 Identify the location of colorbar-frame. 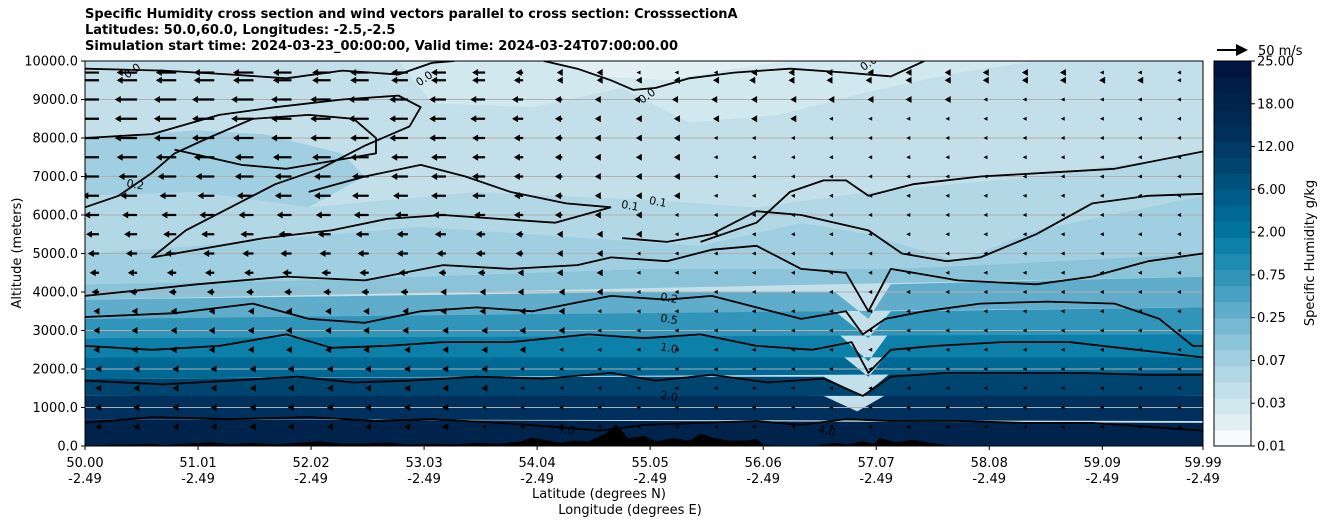
(1232, 253).